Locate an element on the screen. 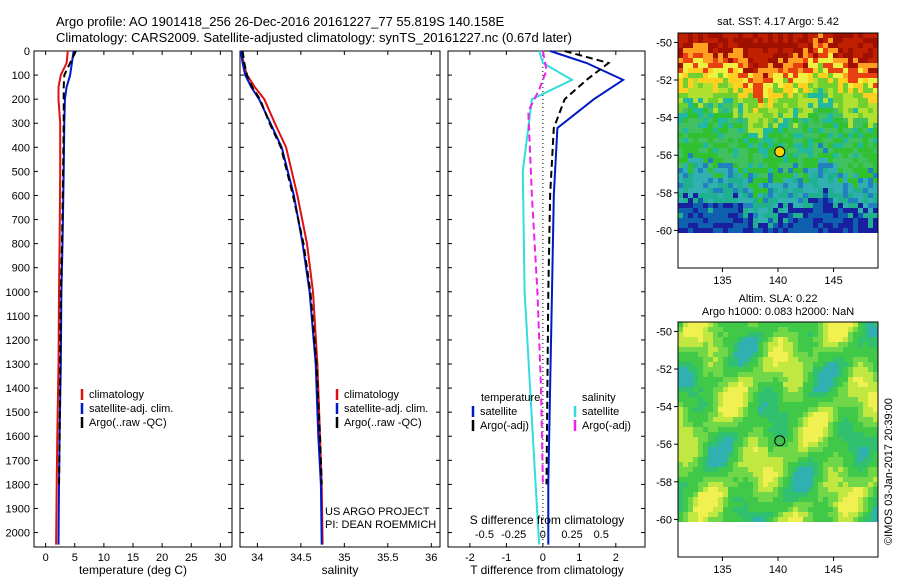  x-tick-label: 30 is located at coordinates (220, 558).